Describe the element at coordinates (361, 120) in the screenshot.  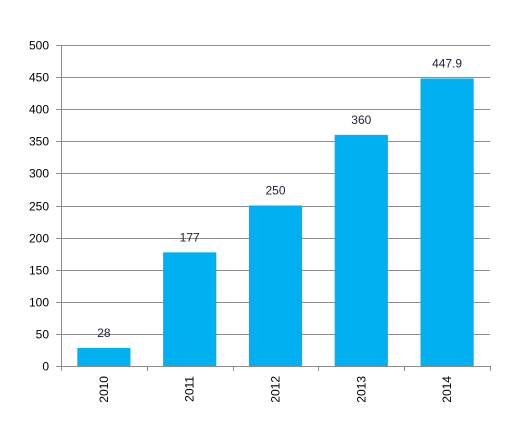
I see `data-label-2013: 360` at that location.